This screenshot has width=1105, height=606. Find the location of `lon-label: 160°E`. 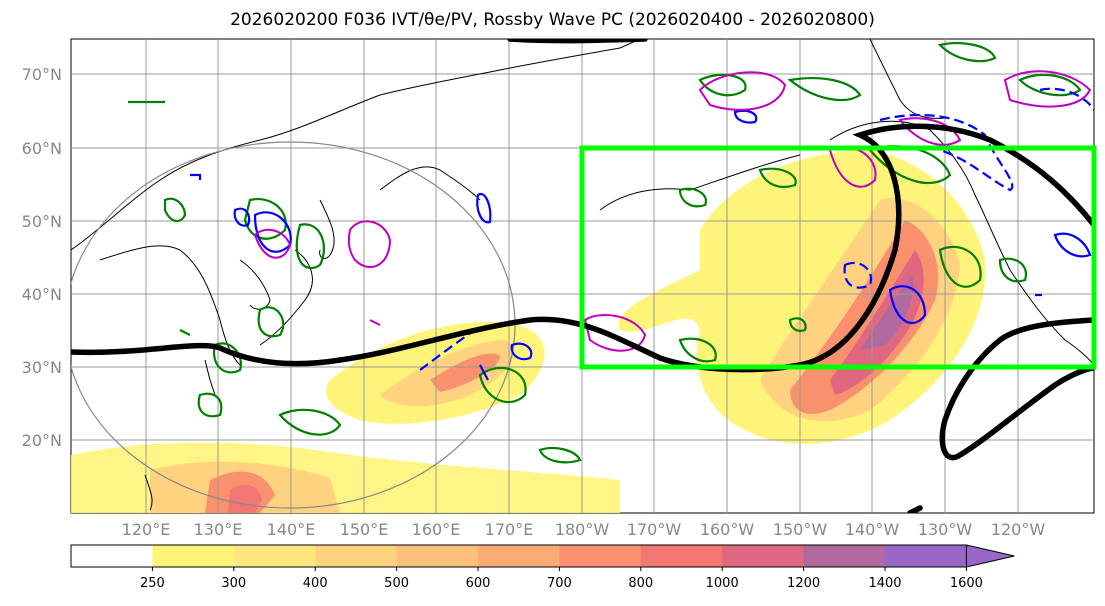

lon-label: 160°E is located at coordinates (436, 529).